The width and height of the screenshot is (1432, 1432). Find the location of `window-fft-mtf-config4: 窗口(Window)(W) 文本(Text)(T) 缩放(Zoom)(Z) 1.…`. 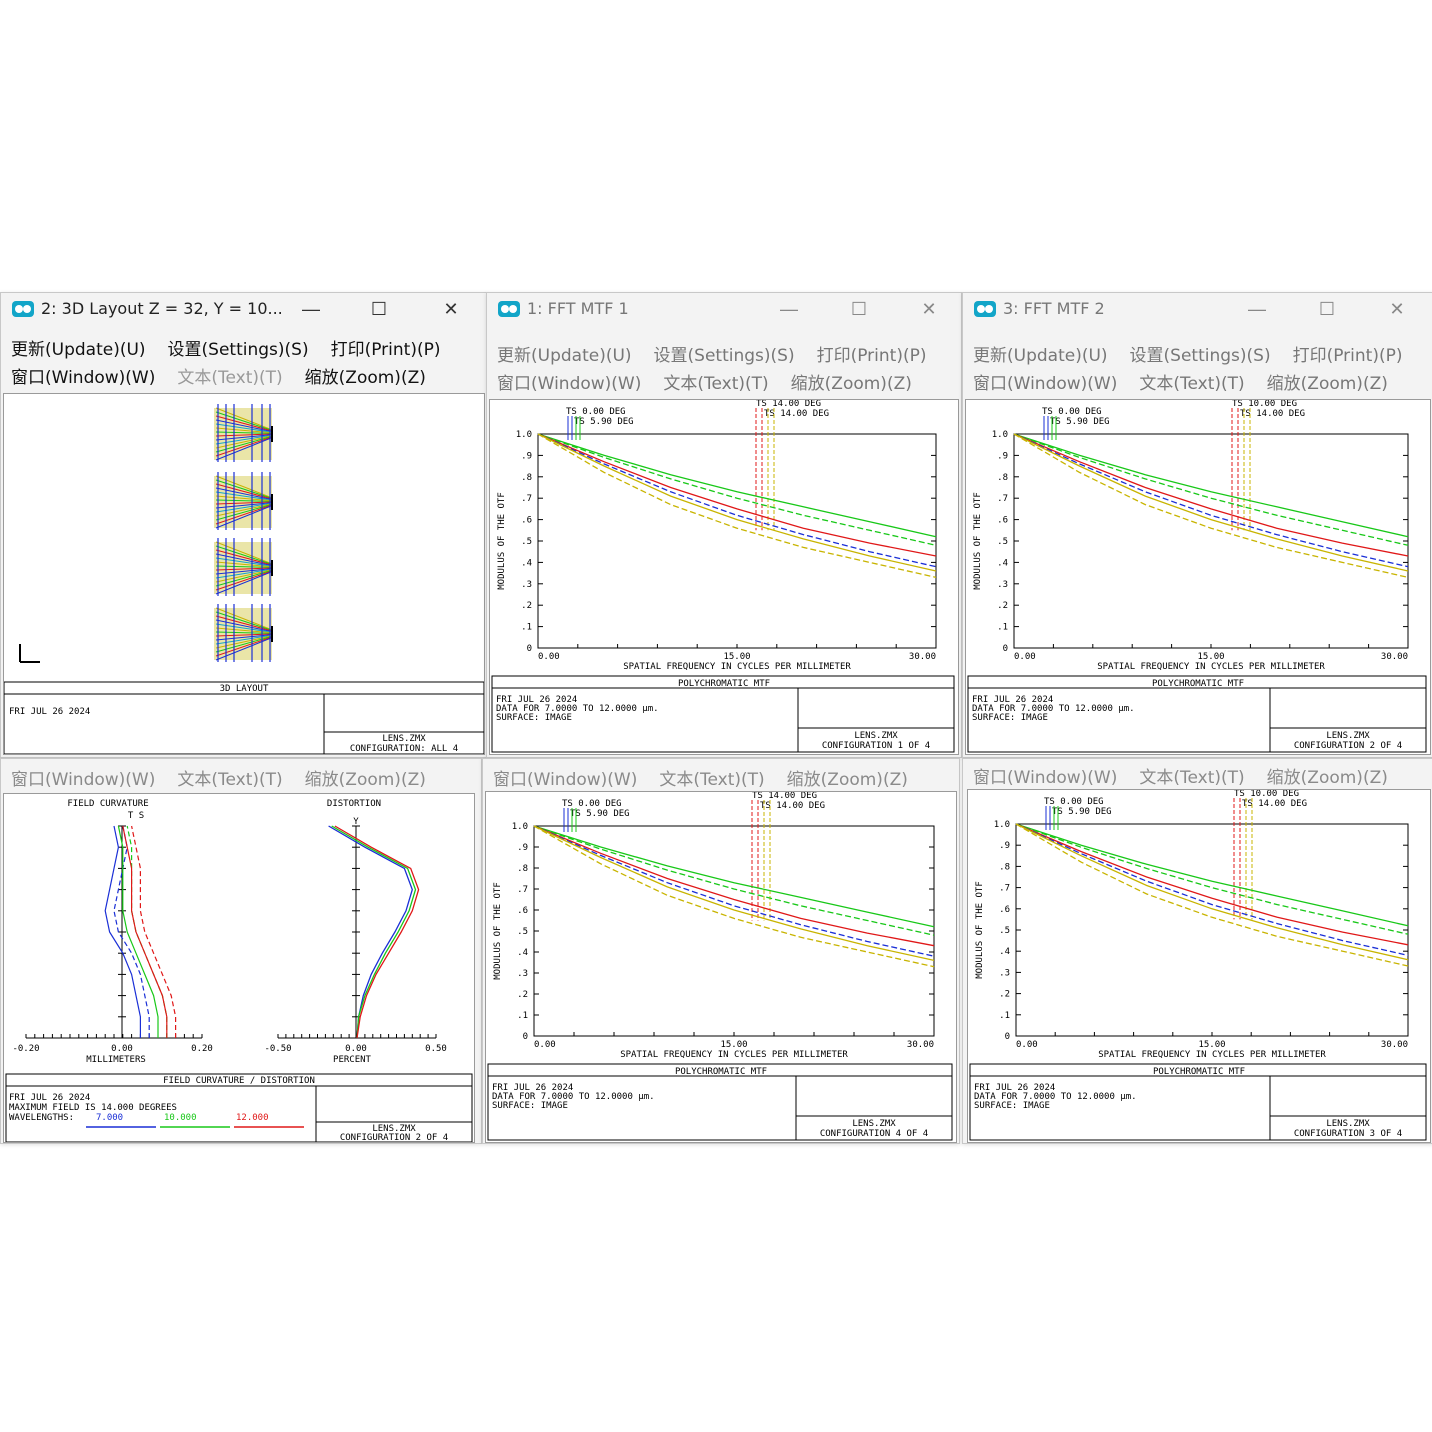

window-fft-mtf-config4: 窗口(Window)(W) 文本(Text)(T) 缩放(Zoom)(Z) 1.… is located at coordinates (721, 951).